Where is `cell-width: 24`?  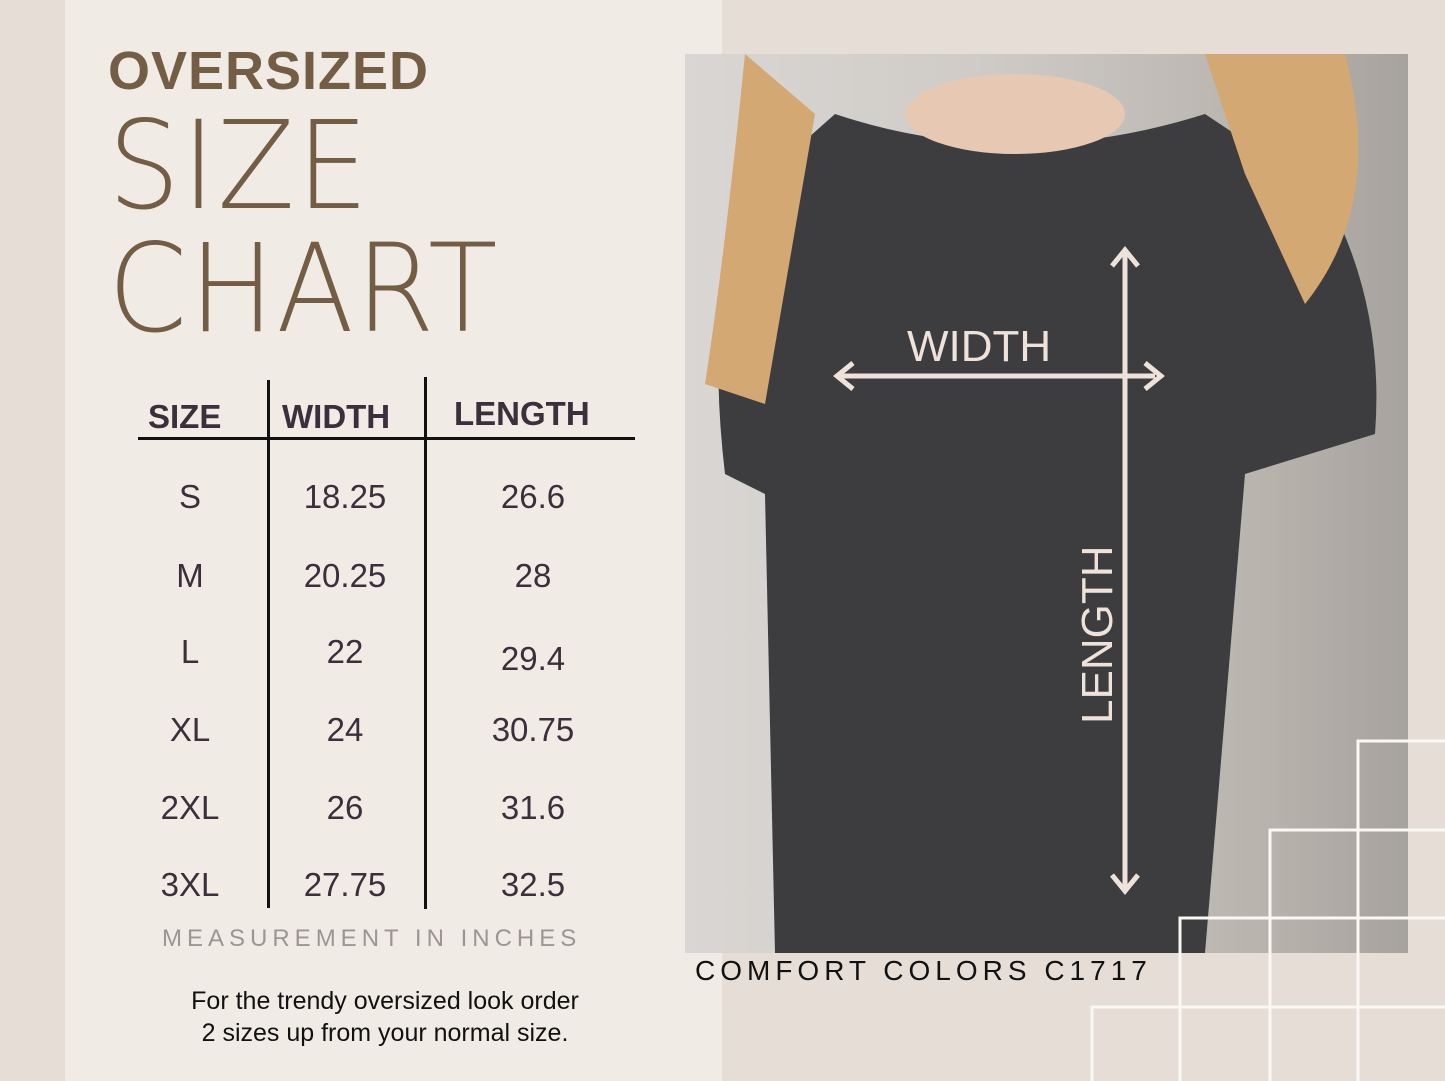 cell-width: 24 is located at coordinates (345, 729).